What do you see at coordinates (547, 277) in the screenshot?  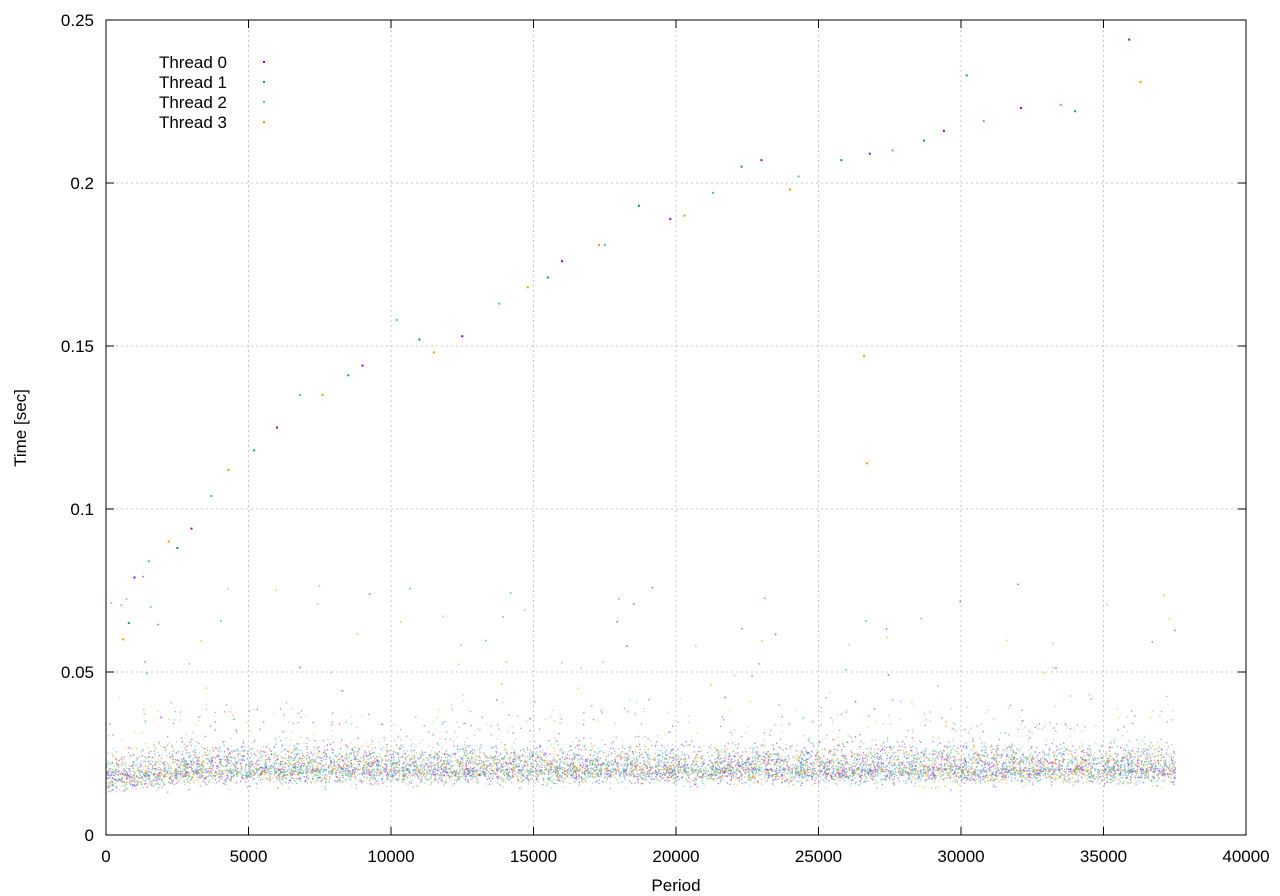 I see `data-point` at bounding box center [547, 277].